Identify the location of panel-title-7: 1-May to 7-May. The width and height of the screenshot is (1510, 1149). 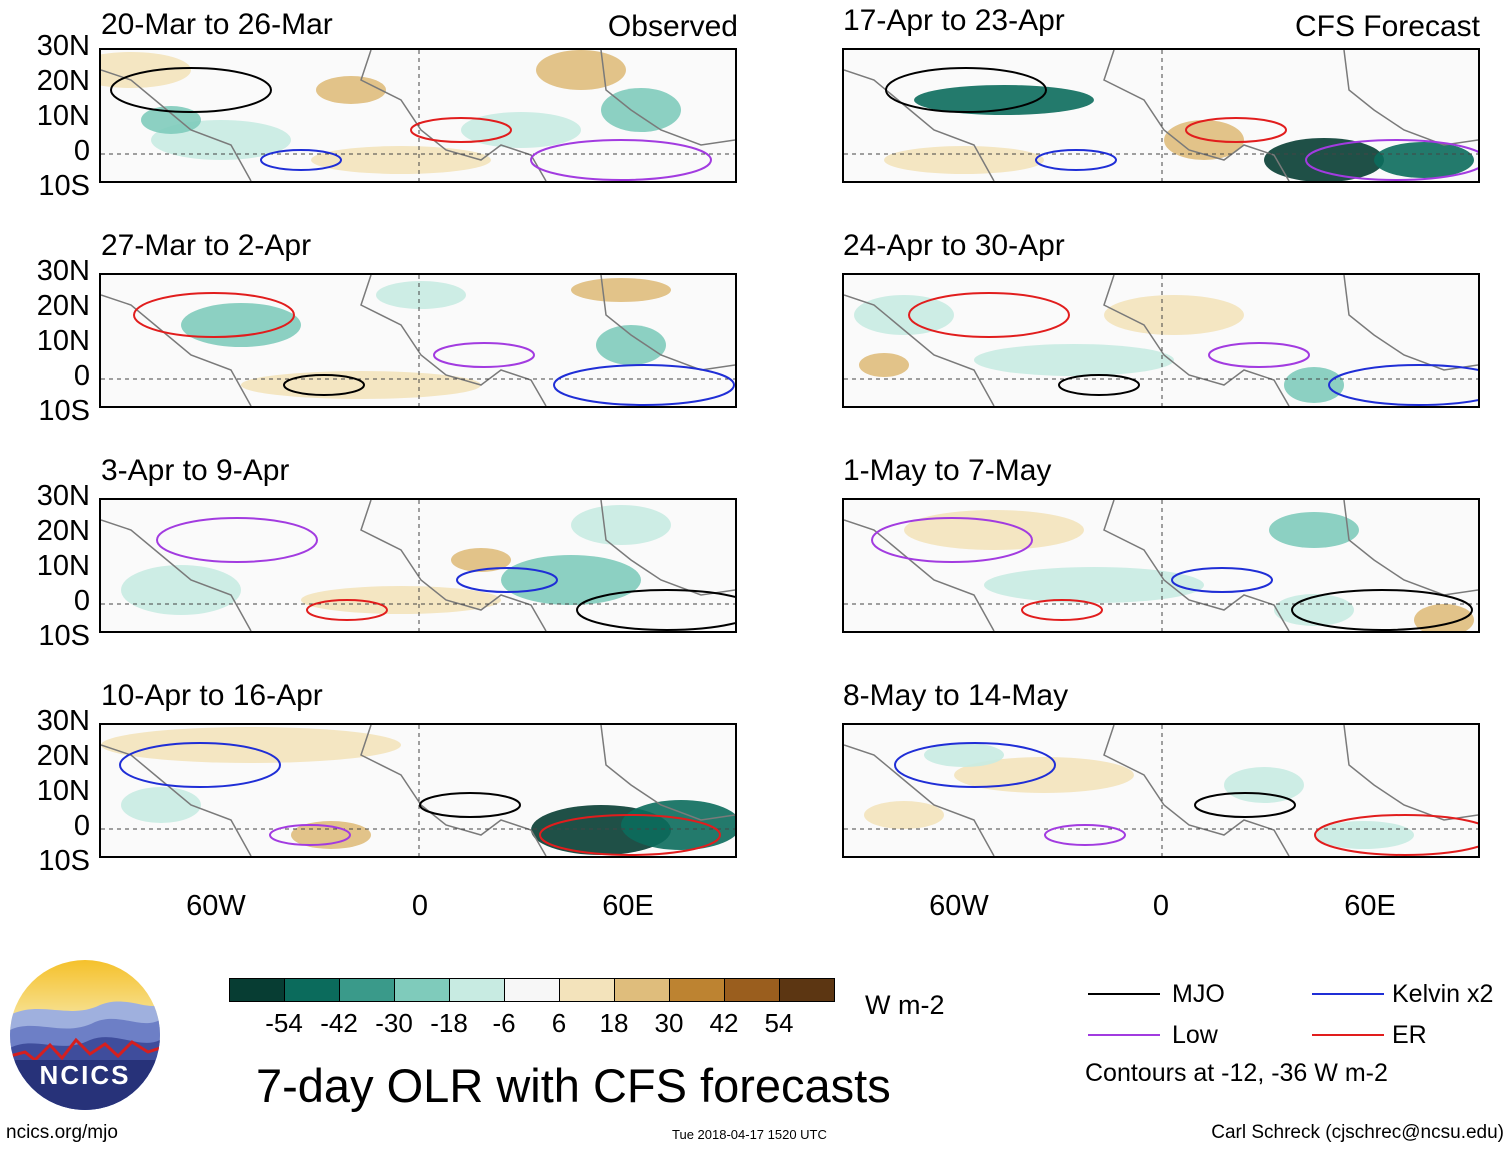
(947, 470).